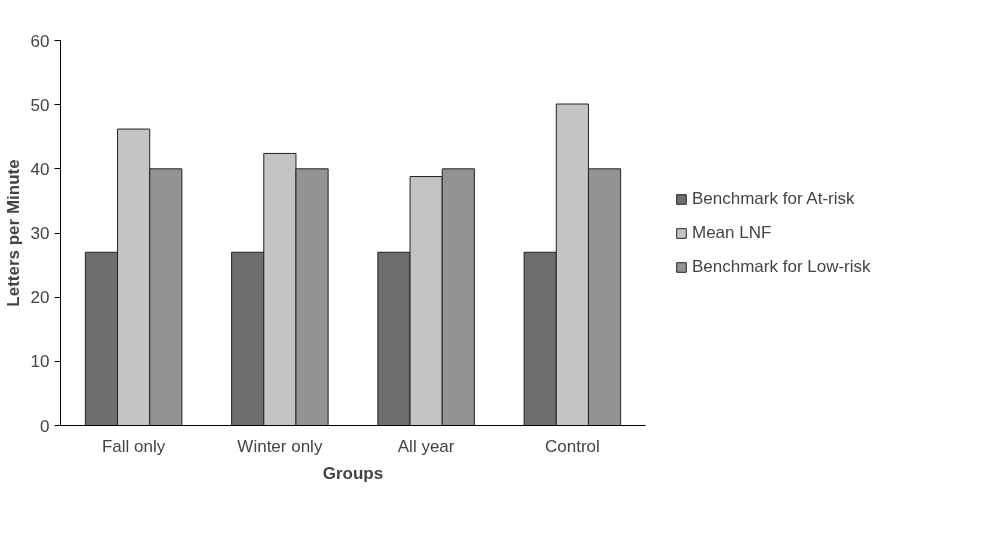 This screenshot has height=536, width=1008. I want to click on y-tick-label: 60, so click(40, 41).